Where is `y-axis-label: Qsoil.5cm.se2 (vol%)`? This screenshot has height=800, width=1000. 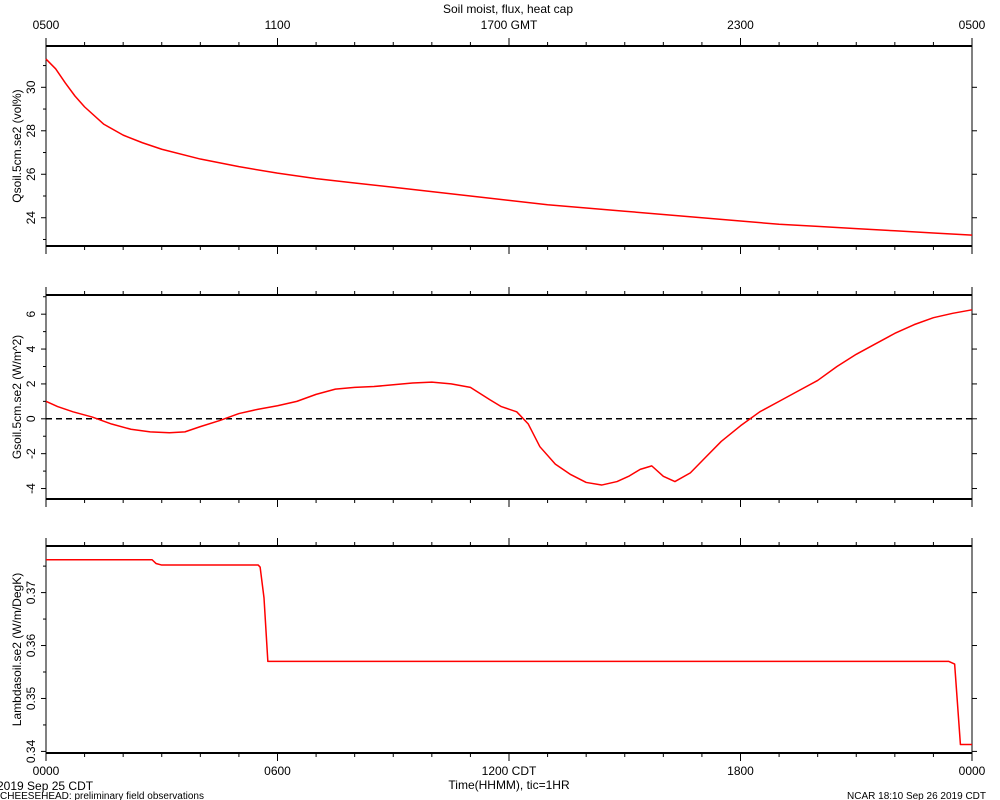 y-axis-label: Qsoil.5cm.se2 (vol%) is located at coordinates (17, 145).